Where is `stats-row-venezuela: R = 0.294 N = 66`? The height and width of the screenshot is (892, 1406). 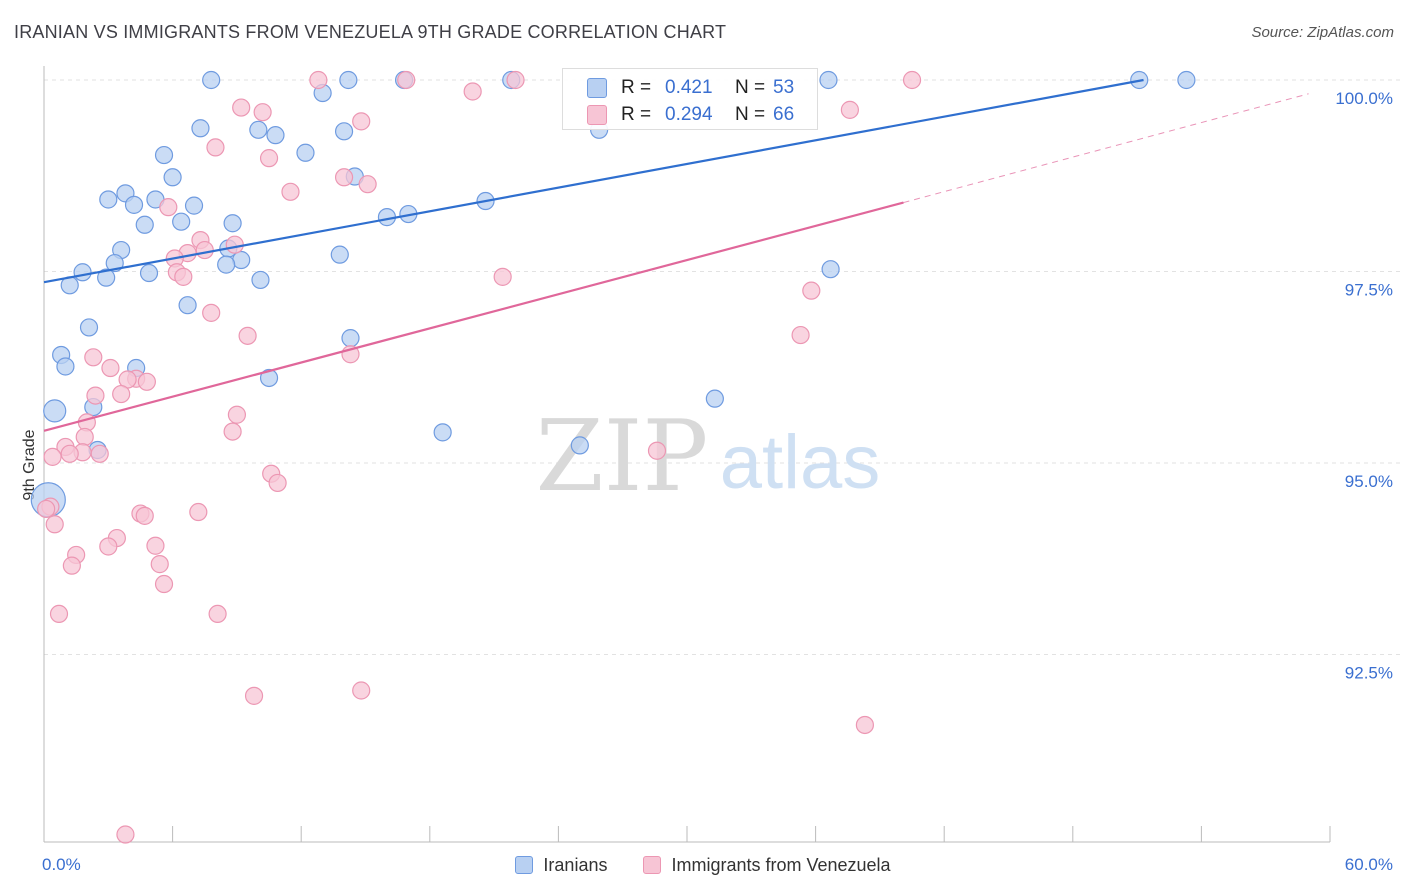 stats-row-venezuela: R = 0.294 N = 66 is located at coordinates (695, 114).